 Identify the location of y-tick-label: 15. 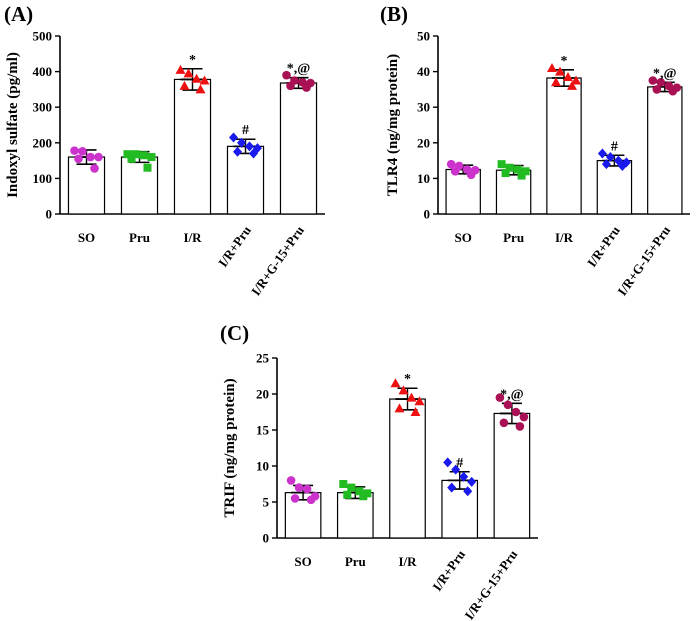
(263, 430).